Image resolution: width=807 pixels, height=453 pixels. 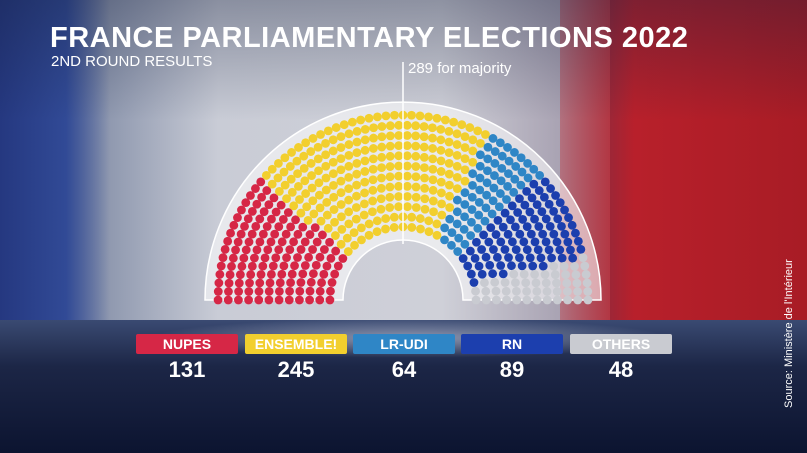 I want to click on source-credit: Source: Ministère de l'Intérieur, so click(x=789, y=333).